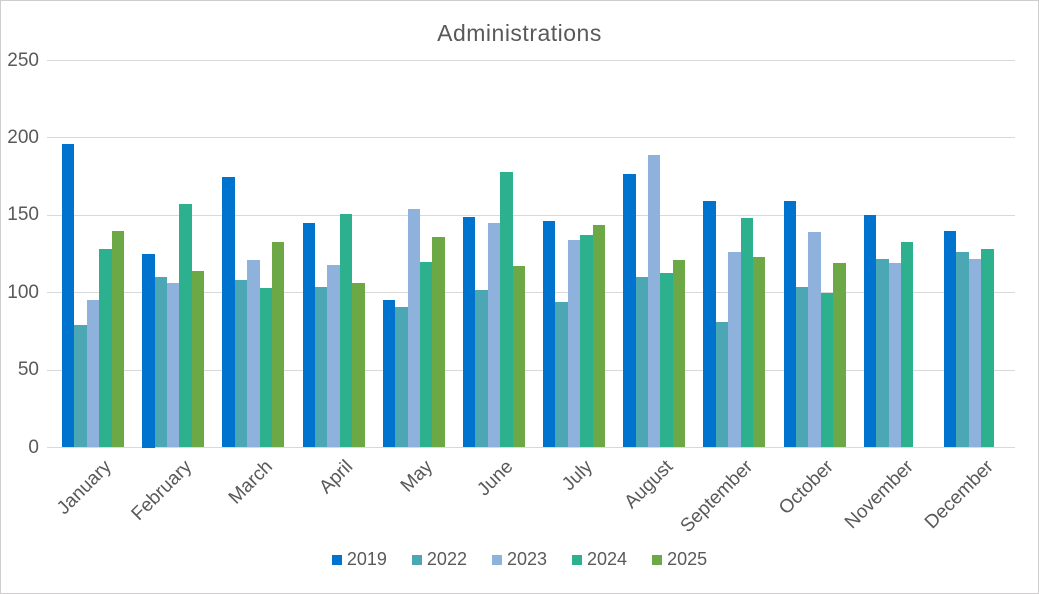  I want to click on bar-2019-july, so click(549, 334).